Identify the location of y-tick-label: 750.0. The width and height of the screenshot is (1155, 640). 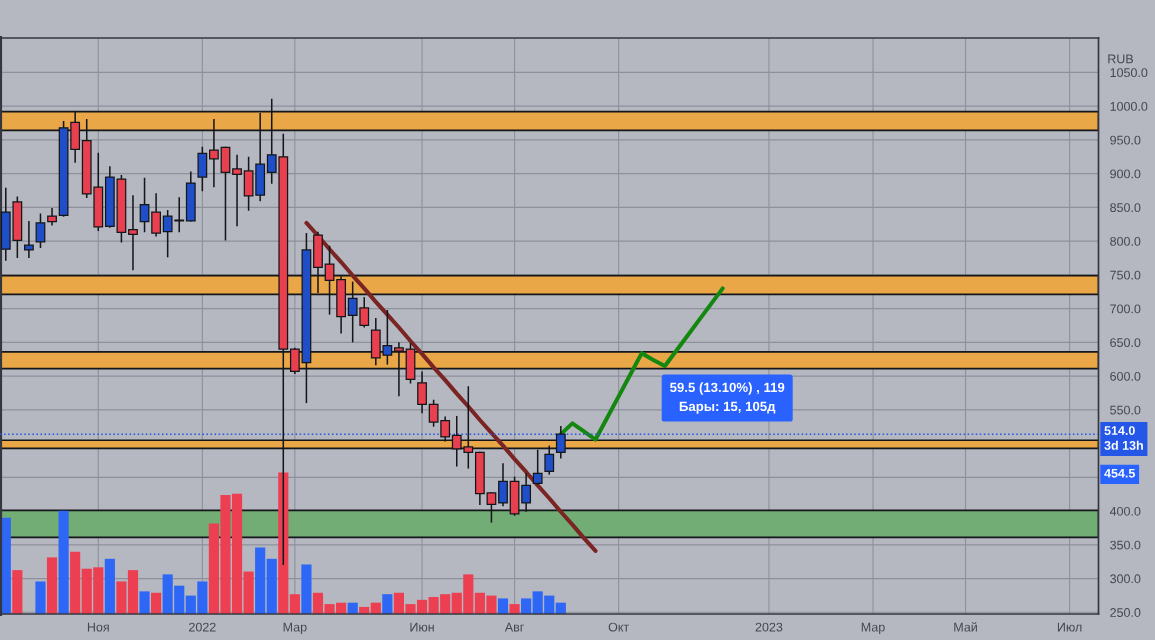
(1125, 275).